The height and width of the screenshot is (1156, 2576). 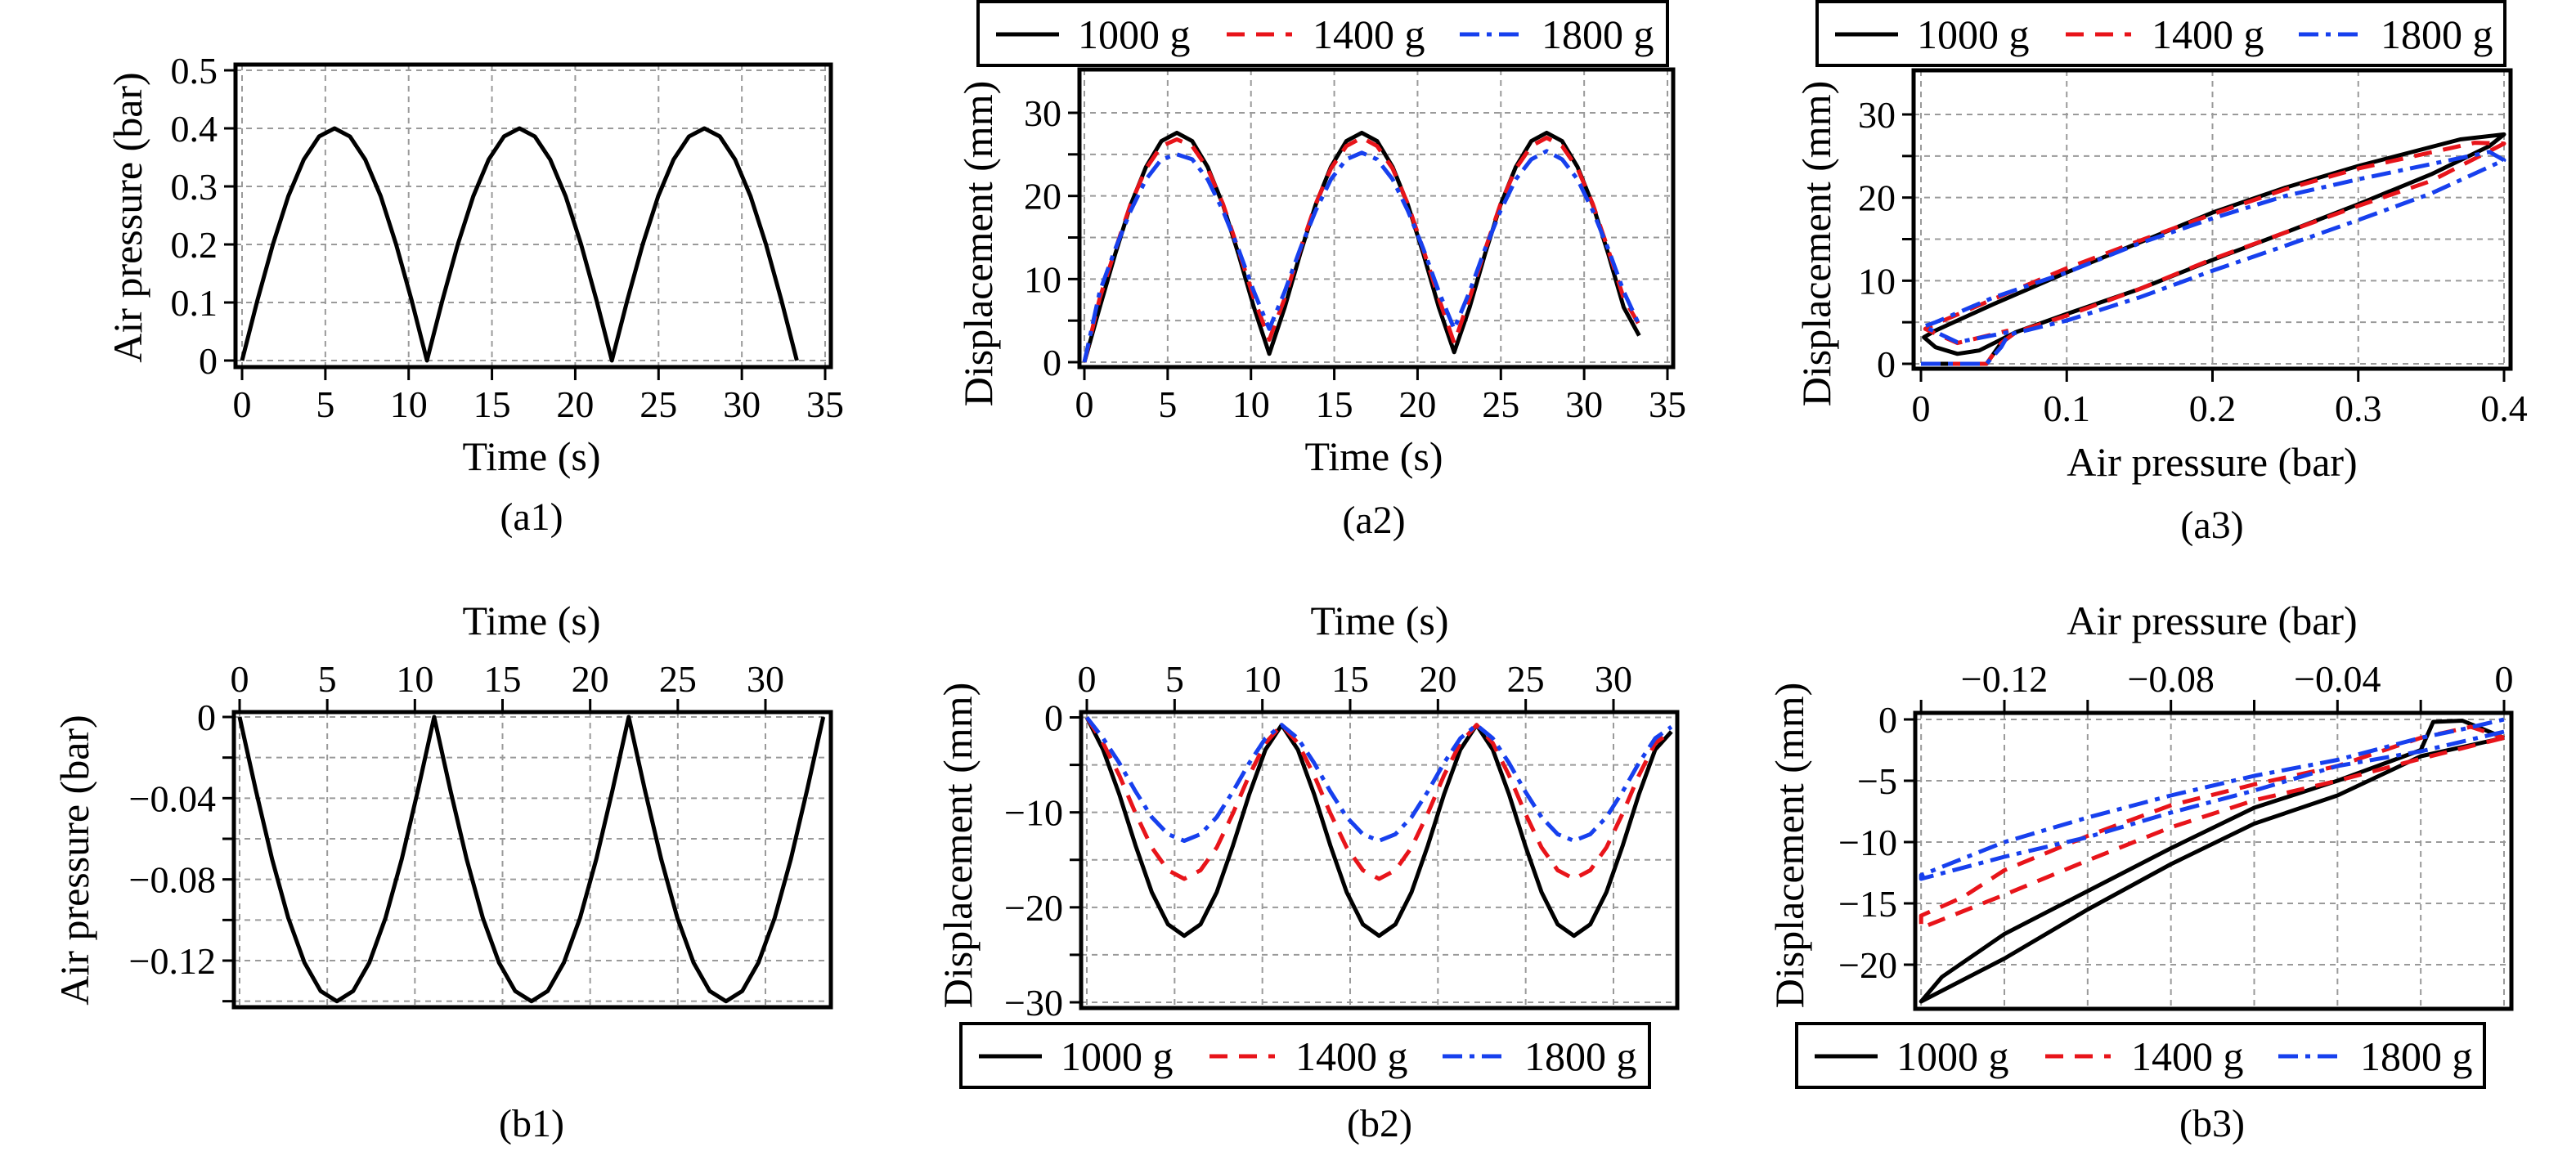 I want to click on y-axis-label: Air pressure (bar), so click(x=75, y=860).